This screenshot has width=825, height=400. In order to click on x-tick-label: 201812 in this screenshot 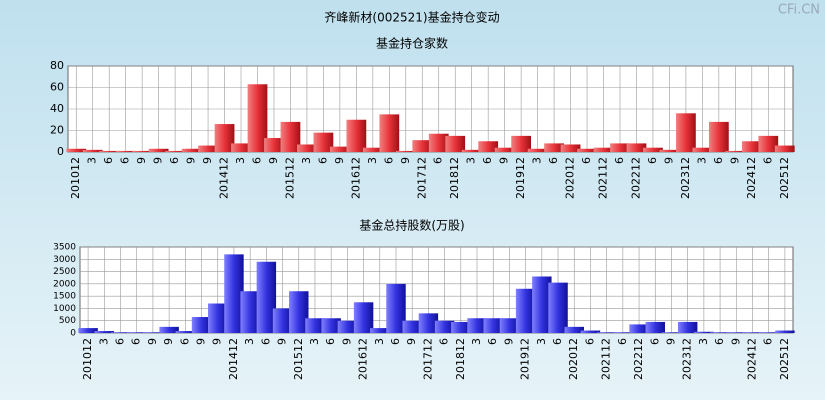, I will do `click(454, 178)`.